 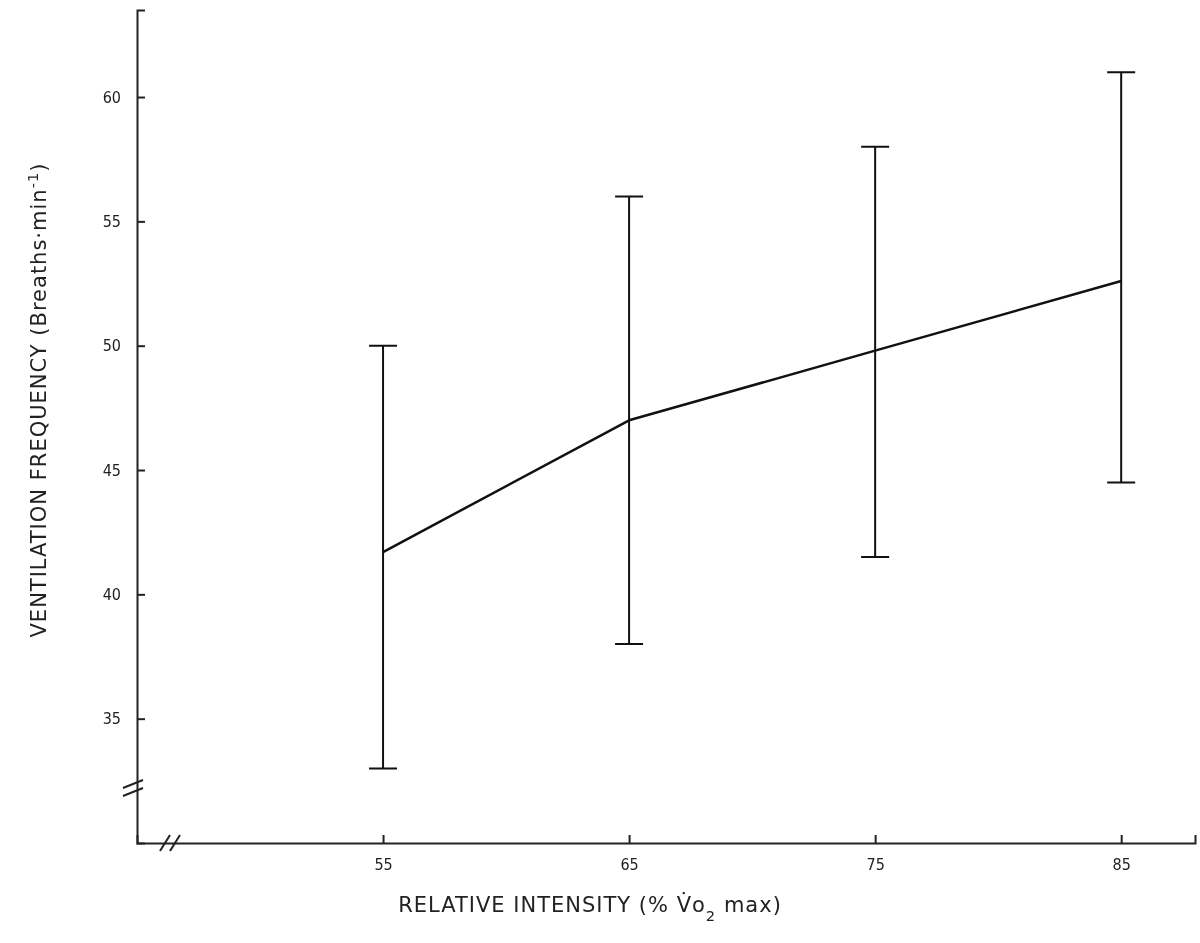 I want to click on y-tick-label: 35, so click(x=111, y=719).